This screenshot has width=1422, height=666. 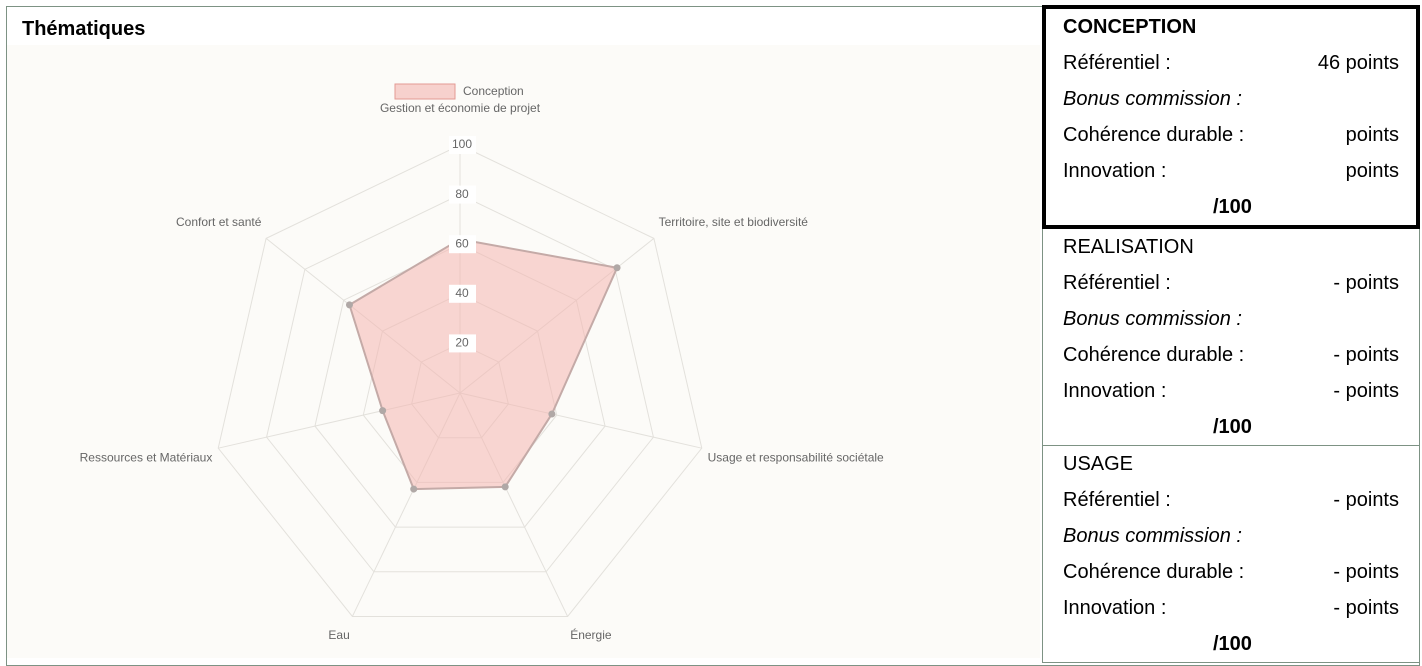 What do you see at coordinates (1130, 27) in the screenshot?
I see `section-title: CONCEPTION` at bounding box center [1130, 27].